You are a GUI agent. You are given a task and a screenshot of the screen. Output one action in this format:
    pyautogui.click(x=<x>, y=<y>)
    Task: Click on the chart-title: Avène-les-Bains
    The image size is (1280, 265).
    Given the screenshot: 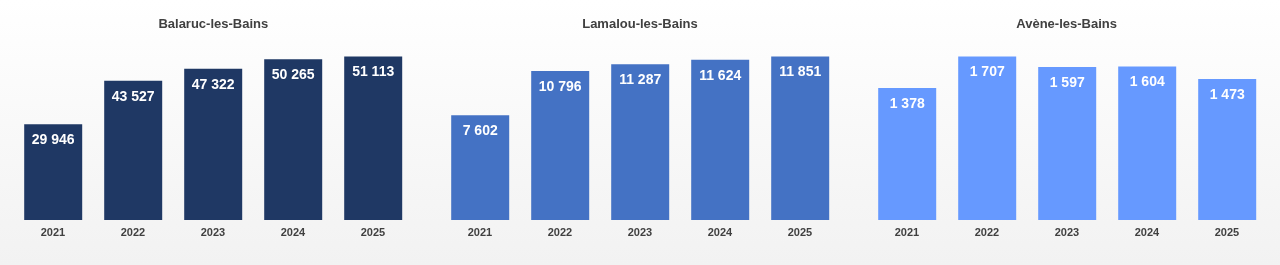 What is the action you would take?
    pyautogui.click(x=1066, y=24)
    